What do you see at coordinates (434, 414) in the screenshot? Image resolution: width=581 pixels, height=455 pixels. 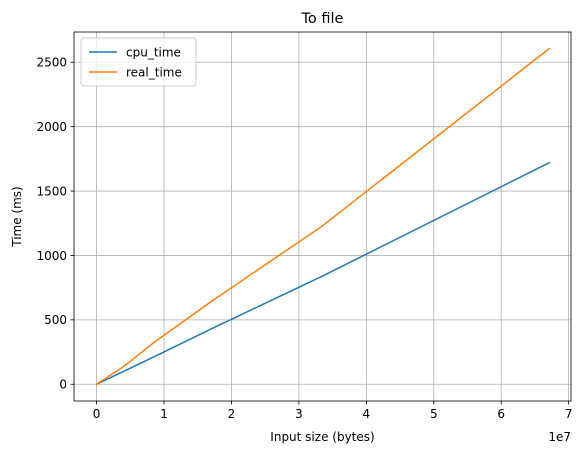 I see `x-tick-label: 5` at bounding box center [434, 414].